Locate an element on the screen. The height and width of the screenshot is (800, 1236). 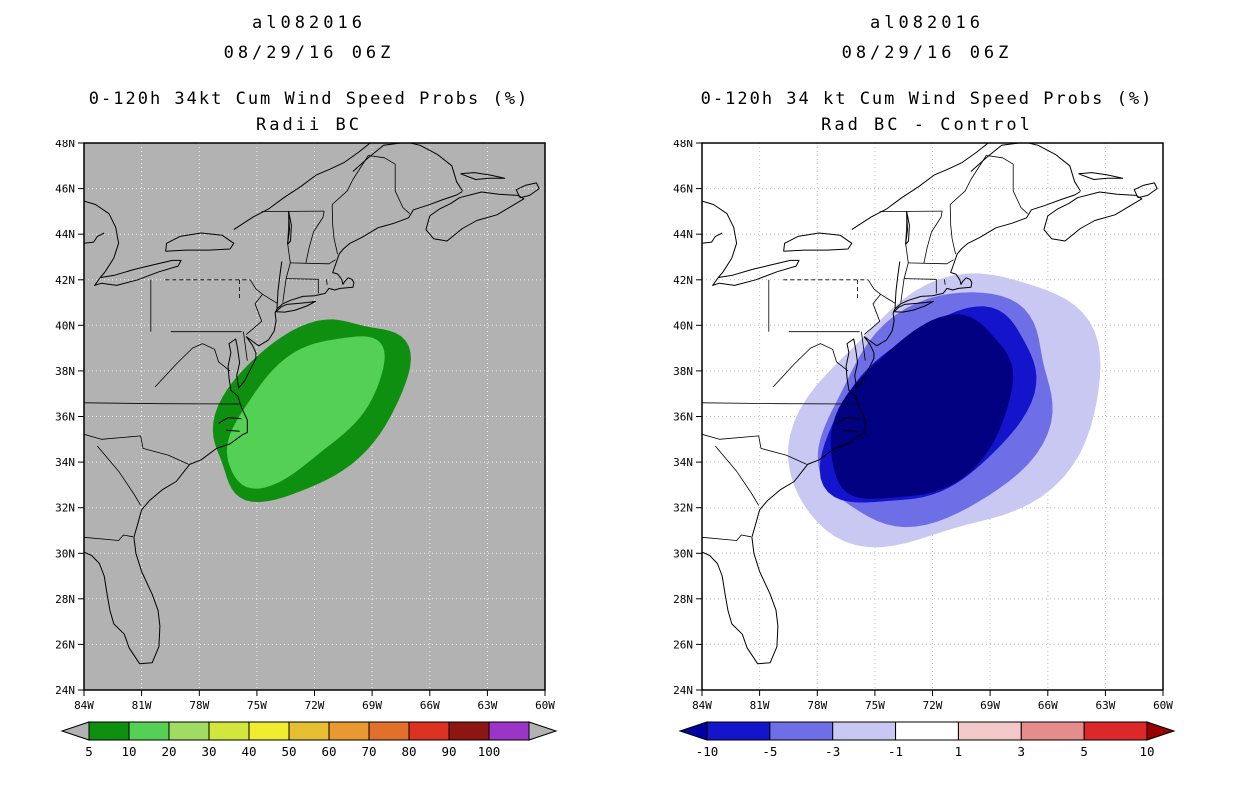
colorbar-label: 3 is located at coordinates (1022, 751).